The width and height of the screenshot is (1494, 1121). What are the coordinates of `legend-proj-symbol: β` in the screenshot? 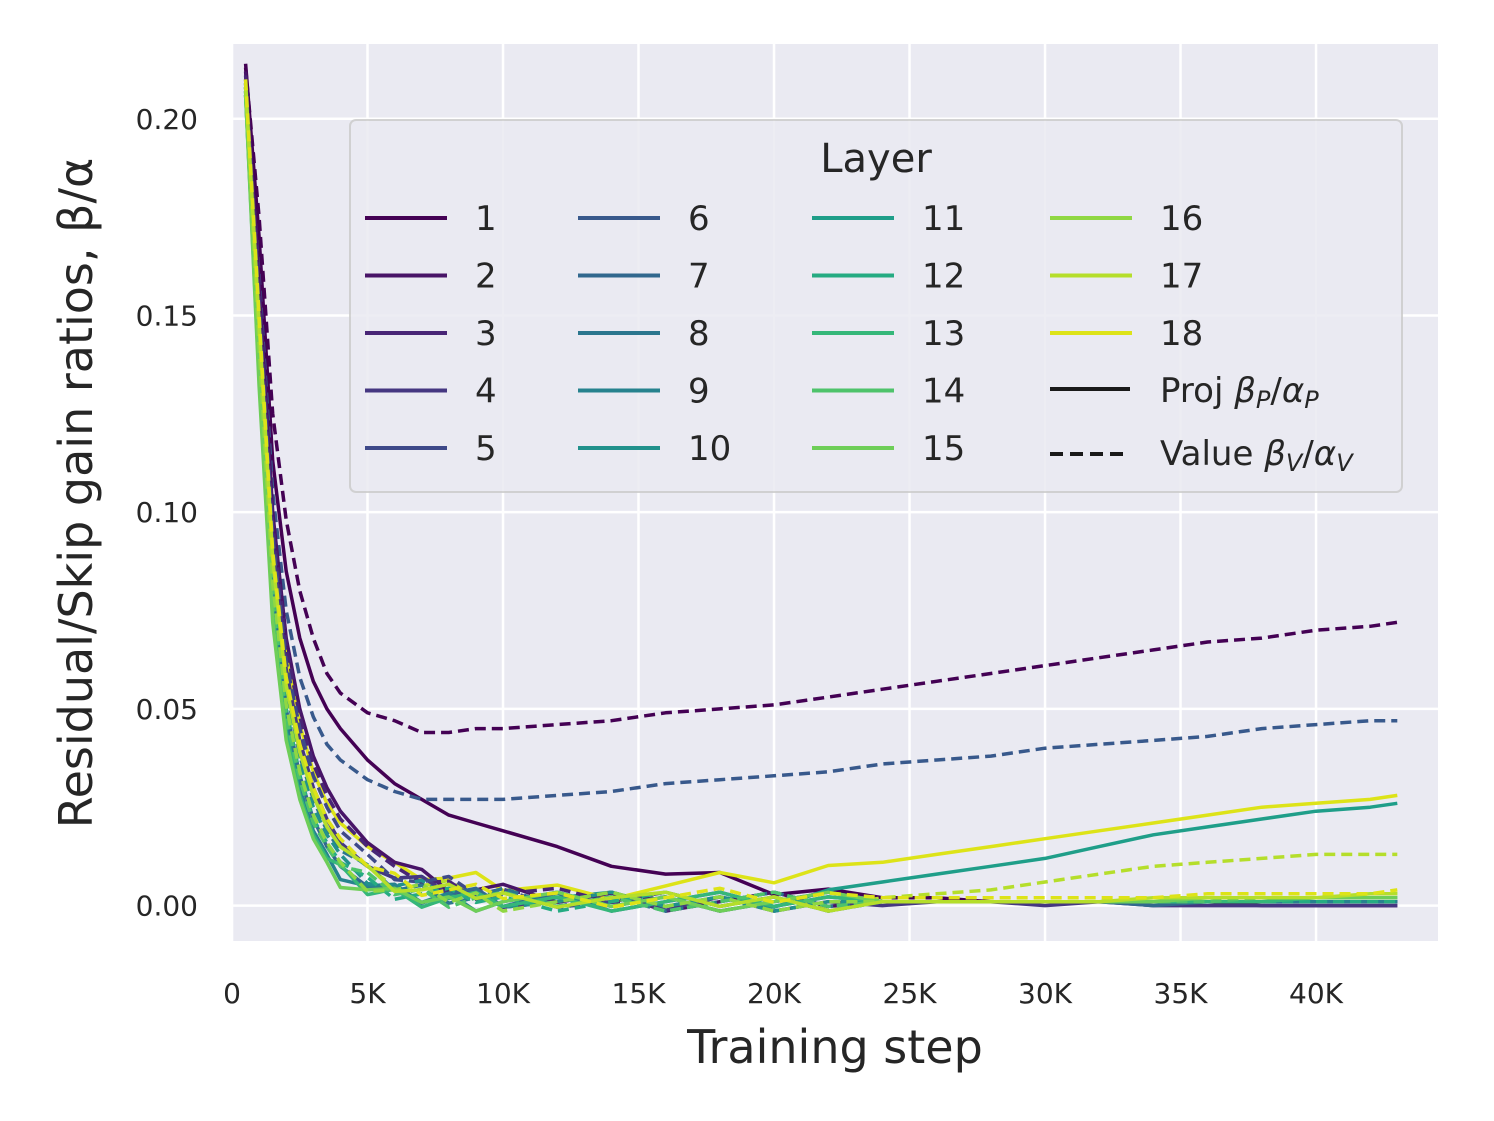 It's located at (1244, 391).